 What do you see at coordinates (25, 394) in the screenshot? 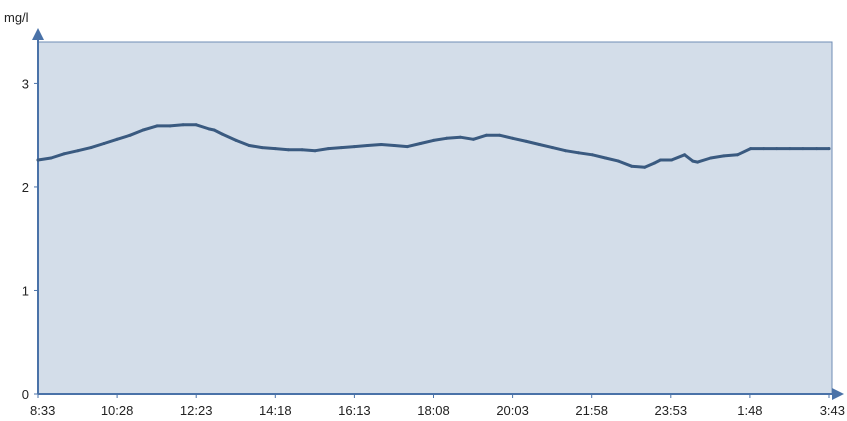
I see `y-tick-label: 0` at bounding box center [25, 394].